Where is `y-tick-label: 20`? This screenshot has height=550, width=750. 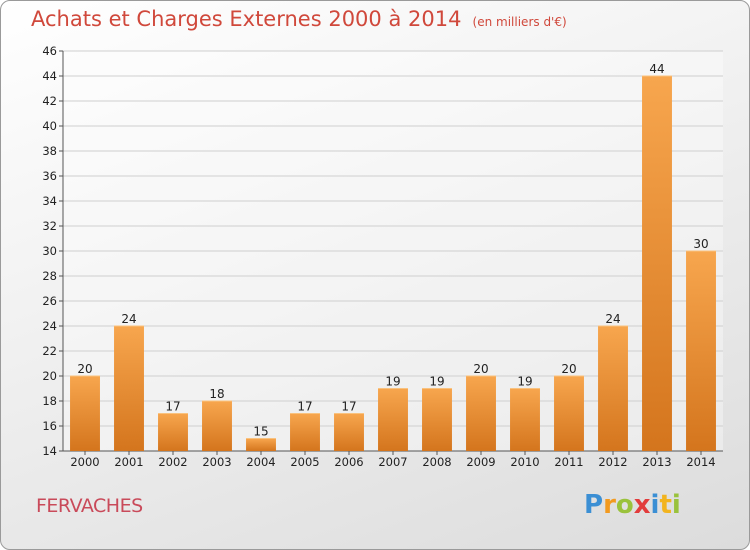 y-tick-label: 20 is located at coordinates (49, 376).